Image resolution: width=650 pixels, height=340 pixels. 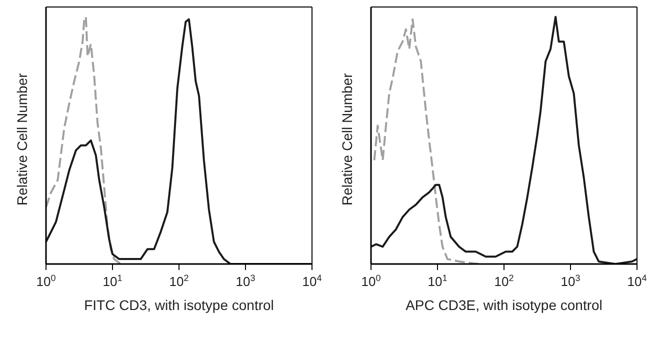 What do you see at coordinates (179, 305) in the screenshot?
I see `x-axis-title: FITC CD3, with isotype control` at bounding box center [179, 305].